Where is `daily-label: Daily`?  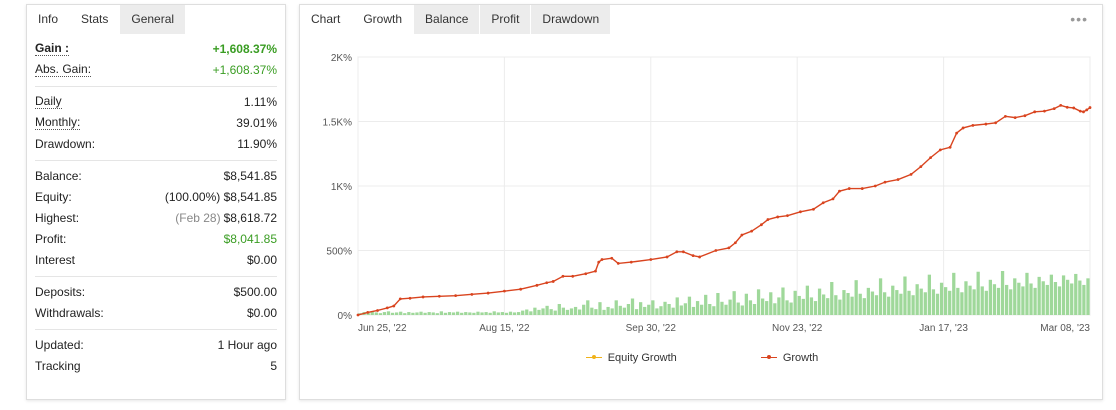
daily-label: Daily is located at coordinates (48, 101).